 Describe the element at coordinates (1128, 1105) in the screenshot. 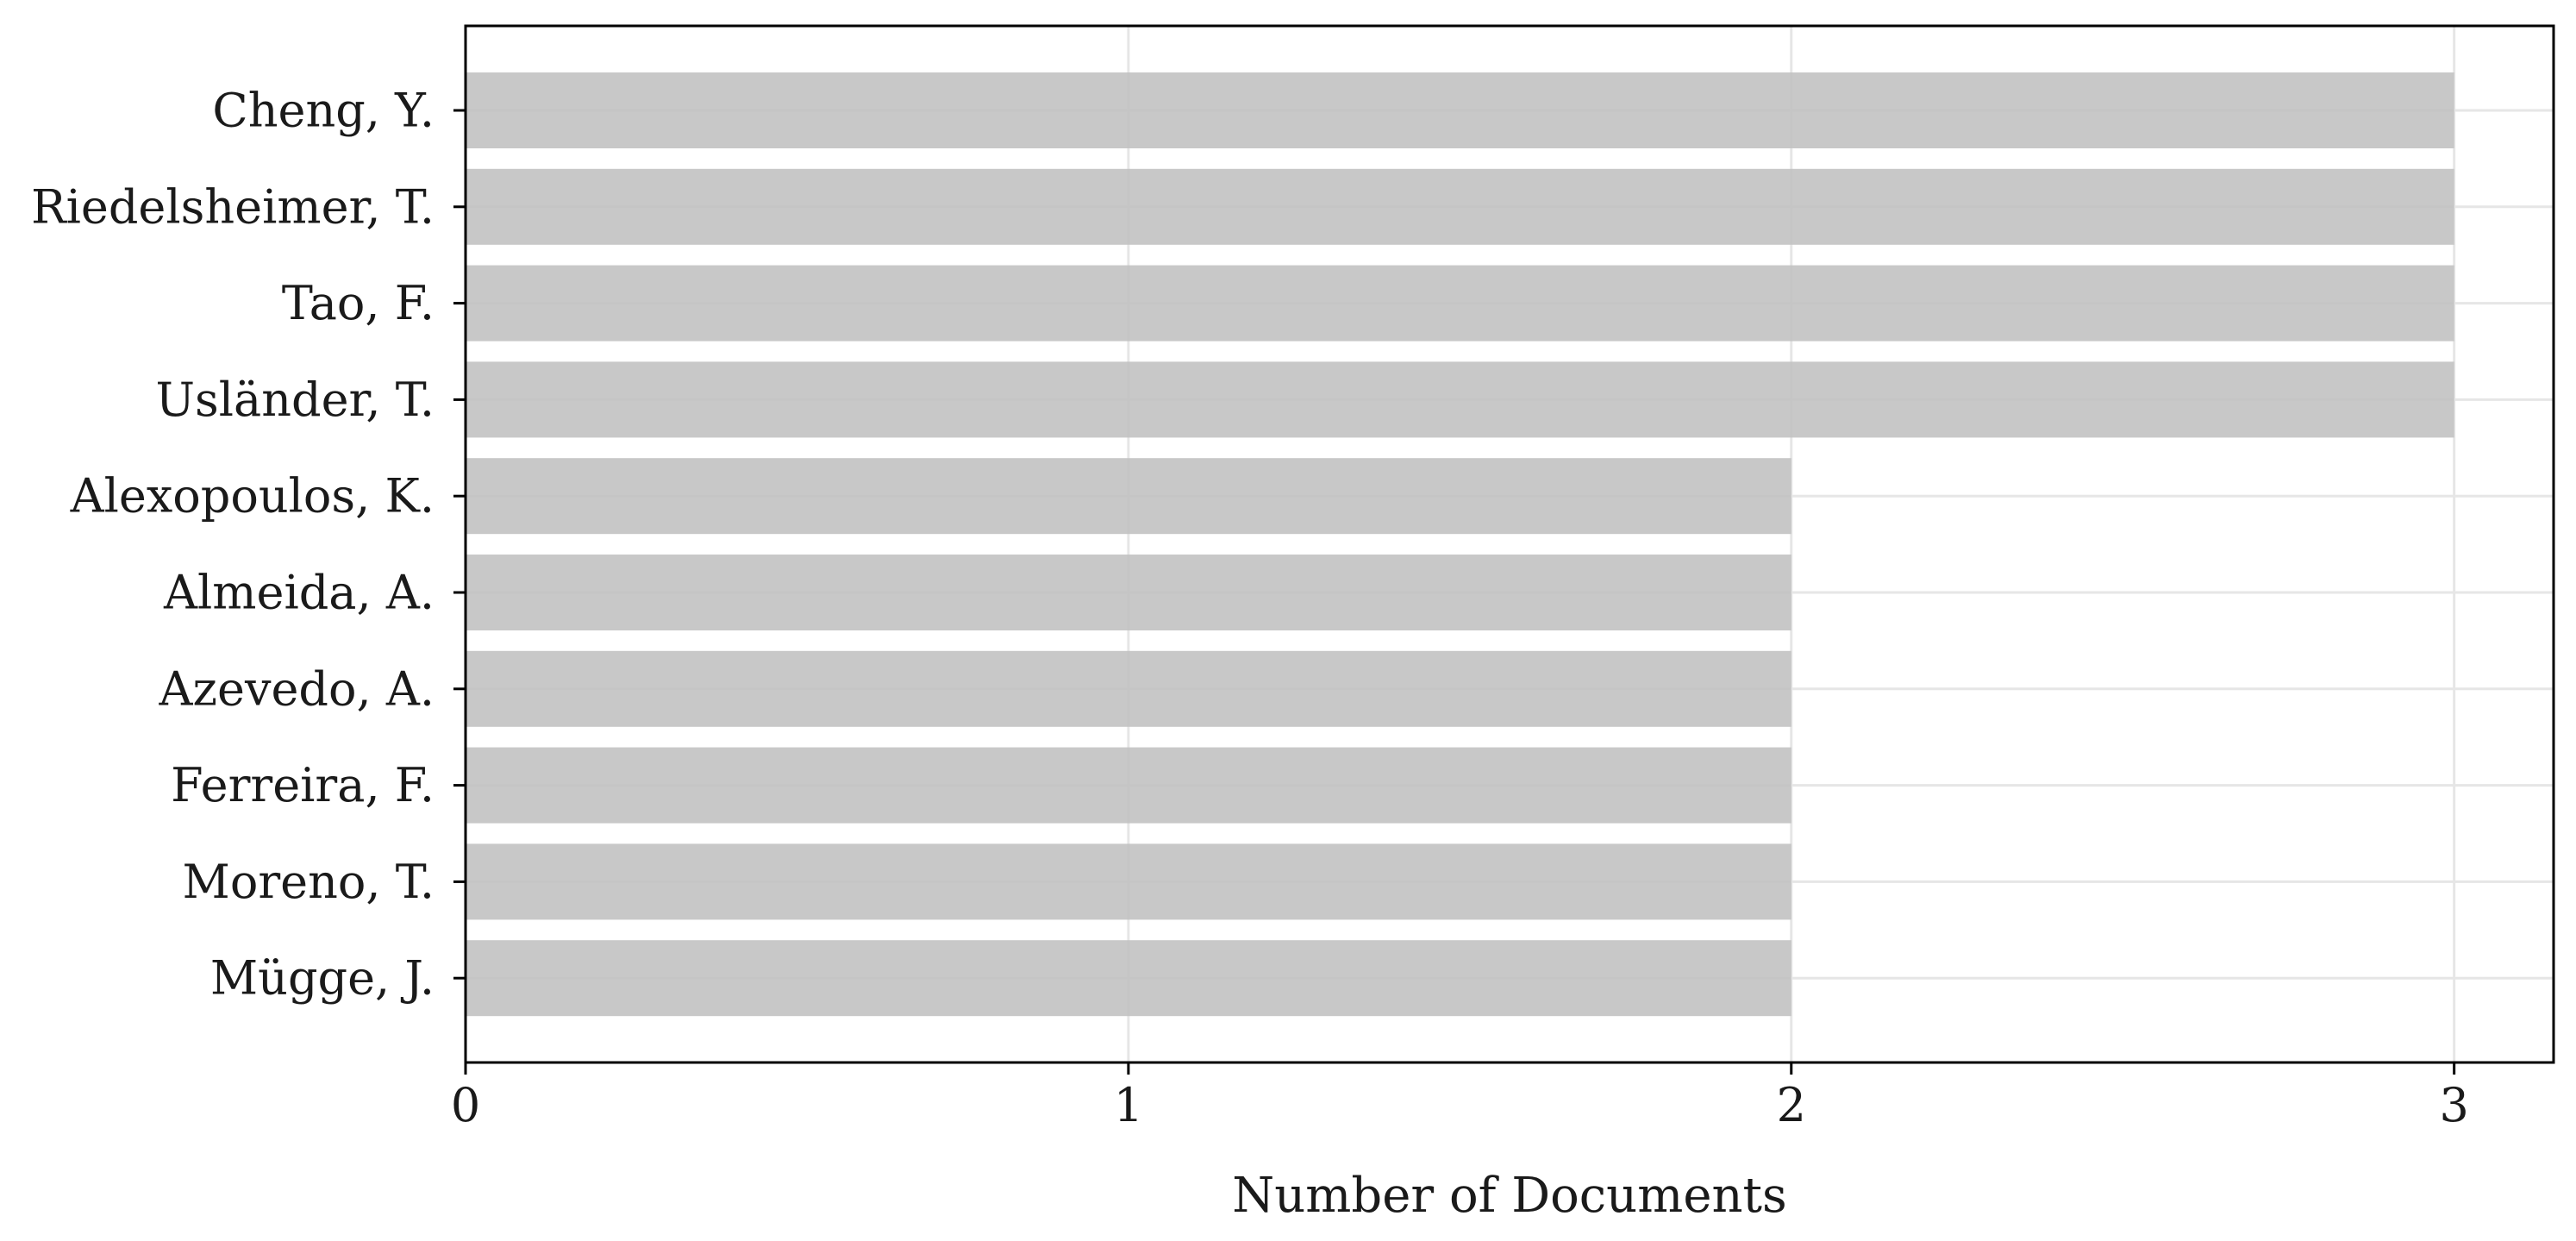

I see `x-tick-label: 1` at that location.